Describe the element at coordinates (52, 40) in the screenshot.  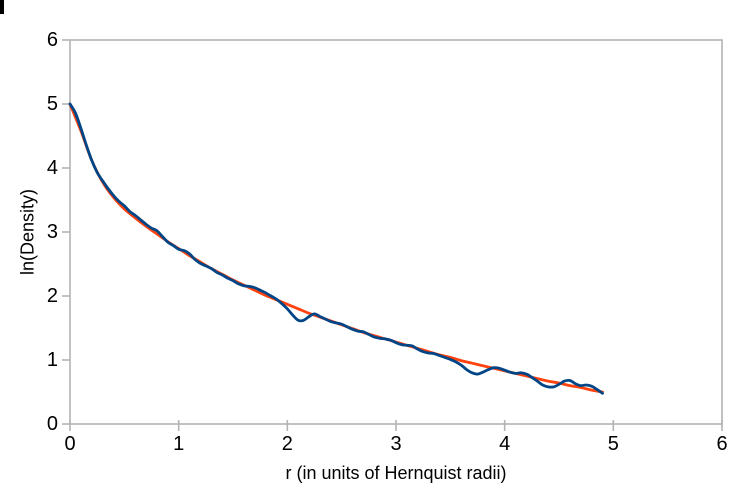
I see `y-tick-label: 6` at that location.